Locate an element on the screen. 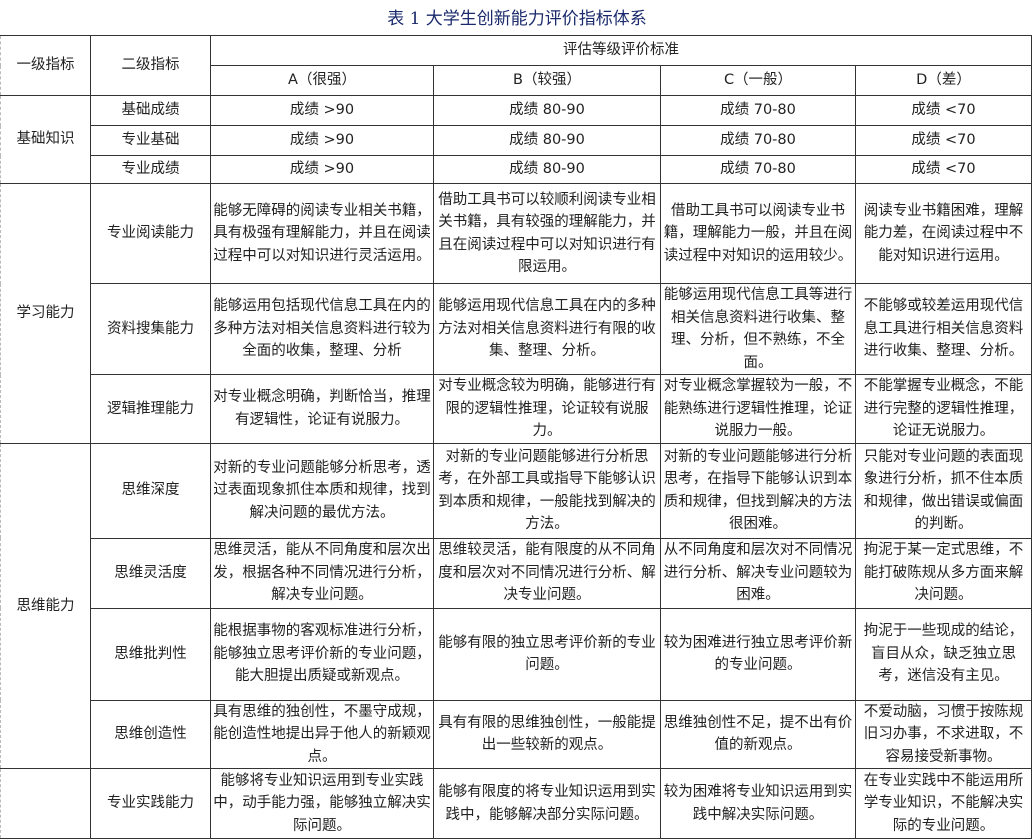 This screenshot has height=839, width=1034. table-row: 基础知识 基础成绩 成绩 >90 成绩 80-90 成绩 70-80 成绩 <70 is located at coordinates (516, 139).